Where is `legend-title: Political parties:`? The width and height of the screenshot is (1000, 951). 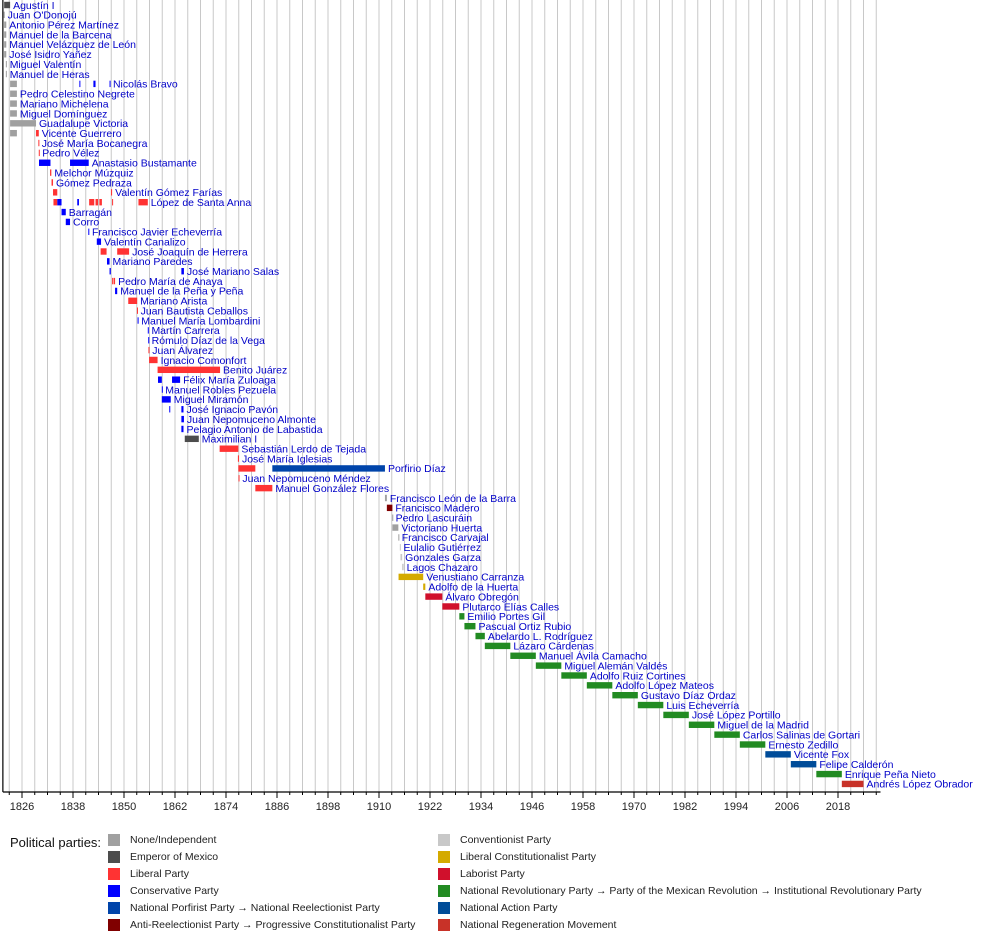
legend-title: Political parties: is located at coordinates (56, 842).